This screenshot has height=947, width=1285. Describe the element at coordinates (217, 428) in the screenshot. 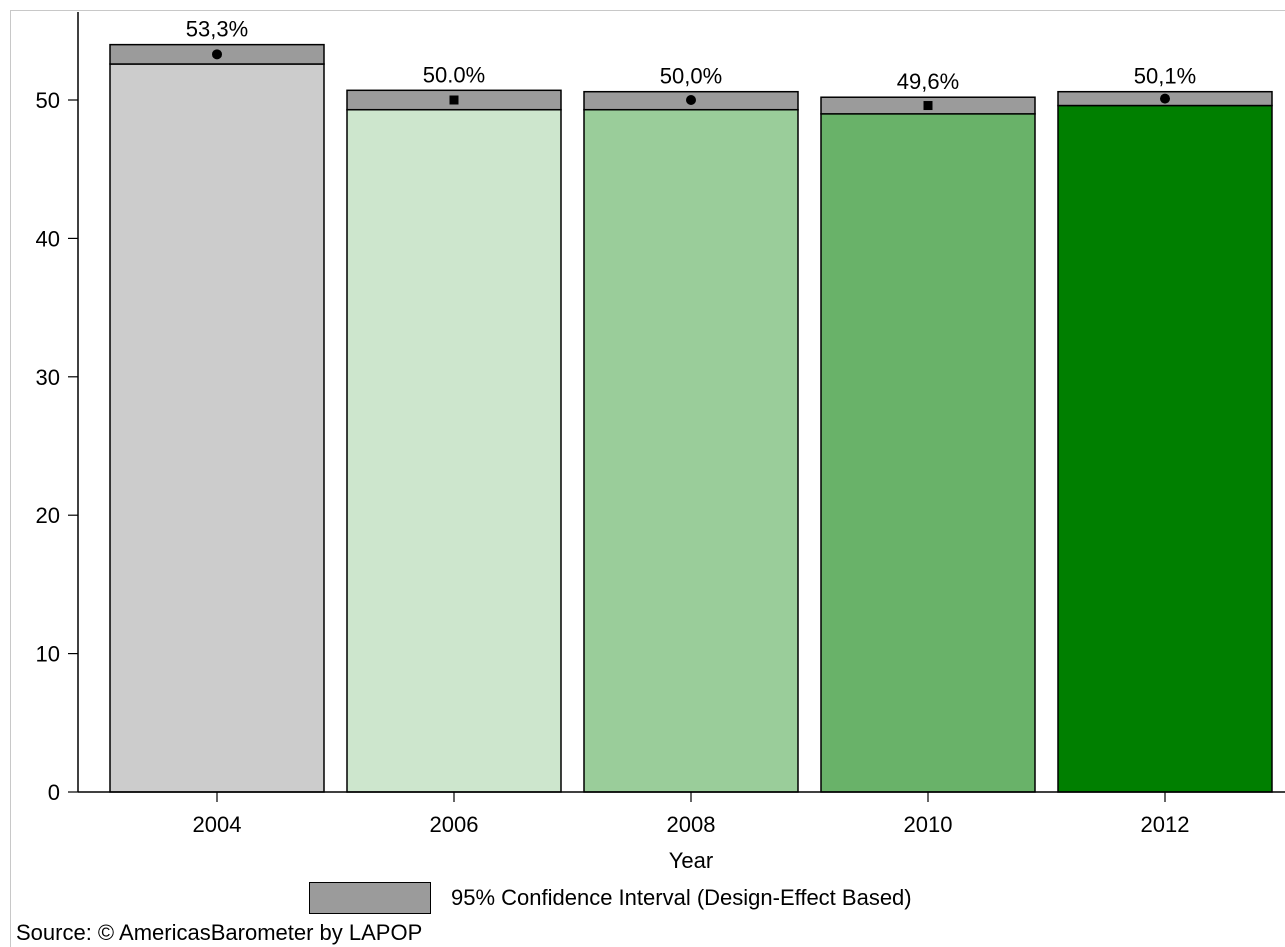

I see `bar-2004` at that location.